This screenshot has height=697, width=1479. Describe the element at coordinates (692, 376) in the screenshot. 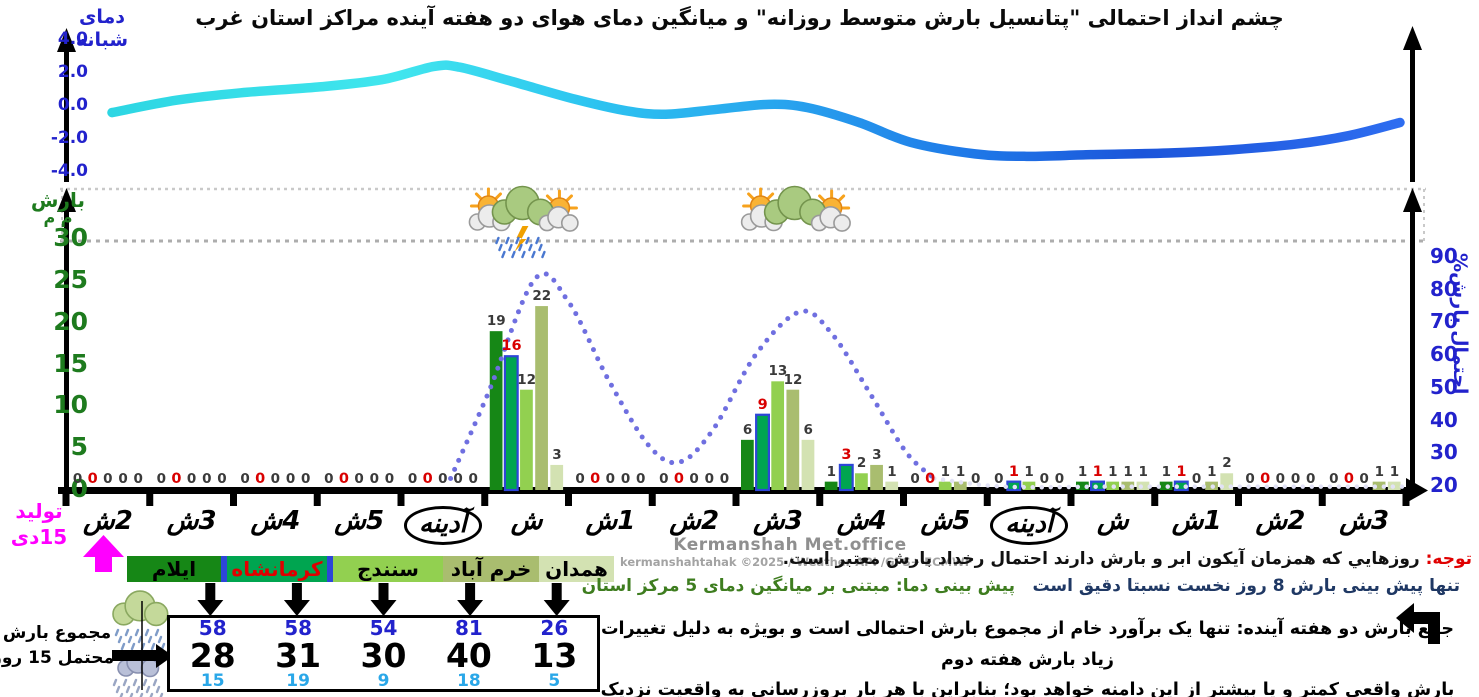

I see `probability-curve` at that location.